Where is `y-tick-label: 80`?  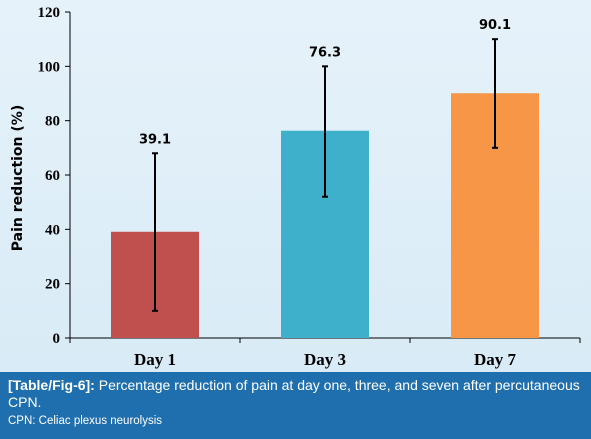 y-tick-label: 80 is located at coordinates (52, 122).